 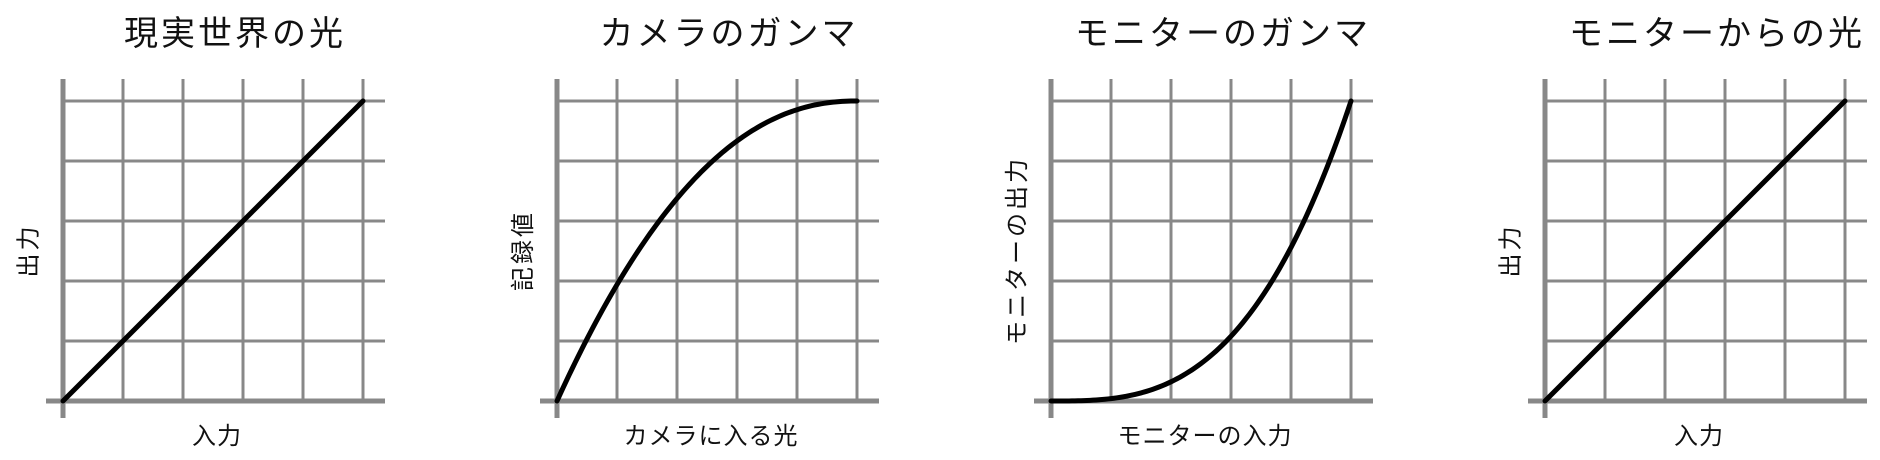 I want to click on graph-linear-real, so click(x=215, y=248).